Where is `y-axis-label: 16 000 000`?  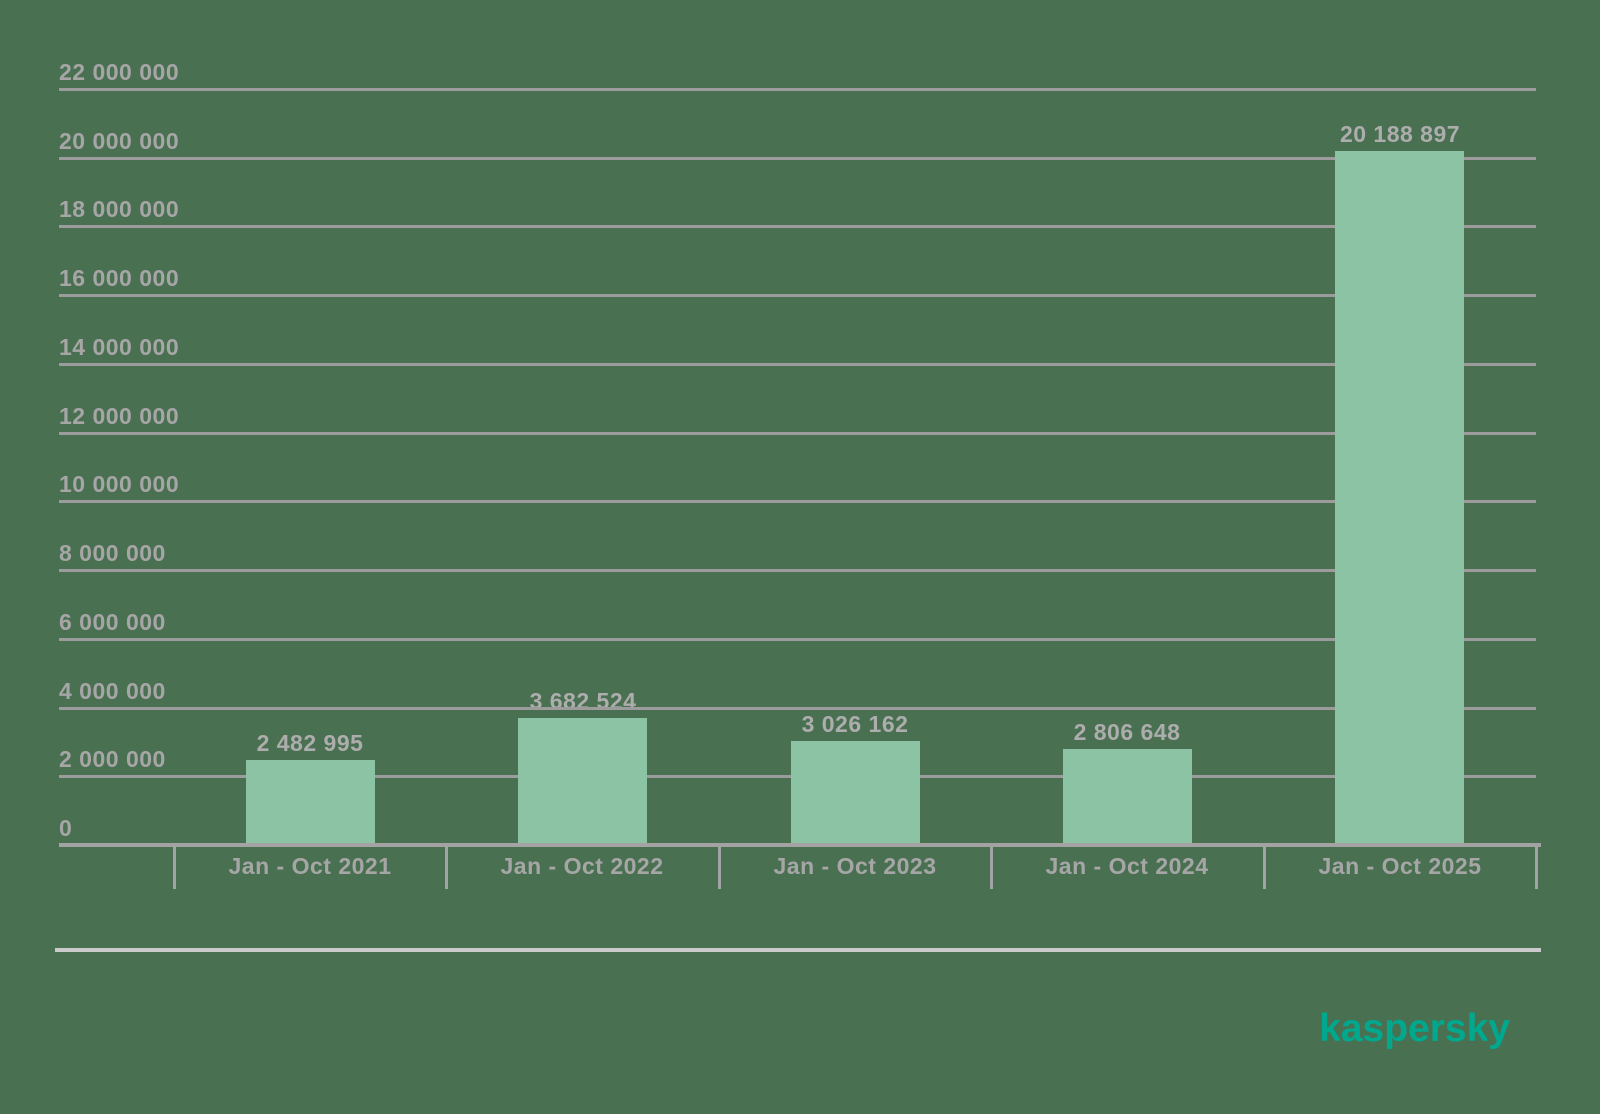
y-axis-label: 16 000 000 is located at coordinates (119, 278).